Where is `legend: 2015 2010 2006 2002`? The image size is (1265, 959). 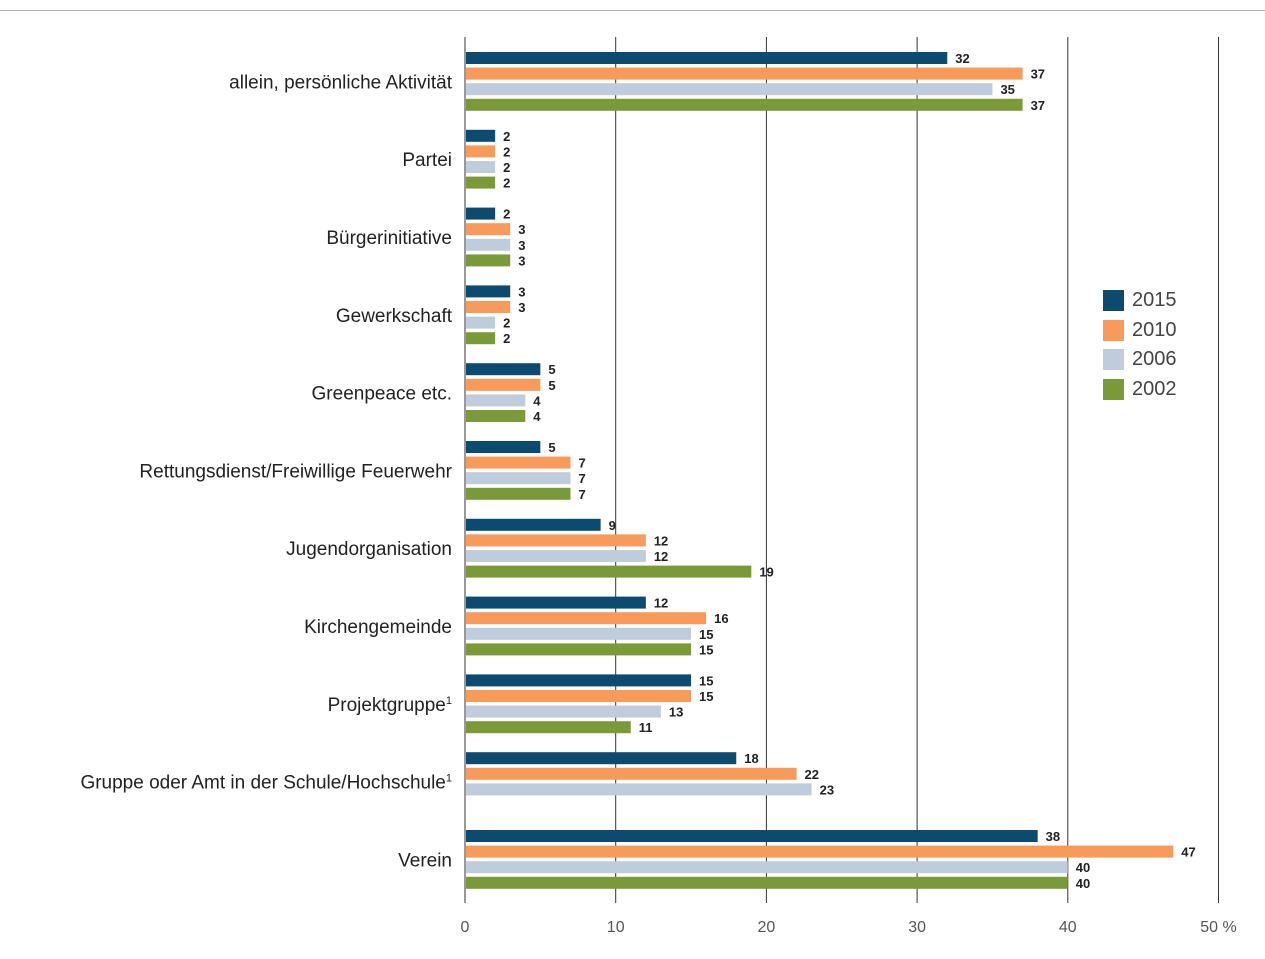 legend: 2015 2010 2006 2002 is located at coordinates (1140, 345).